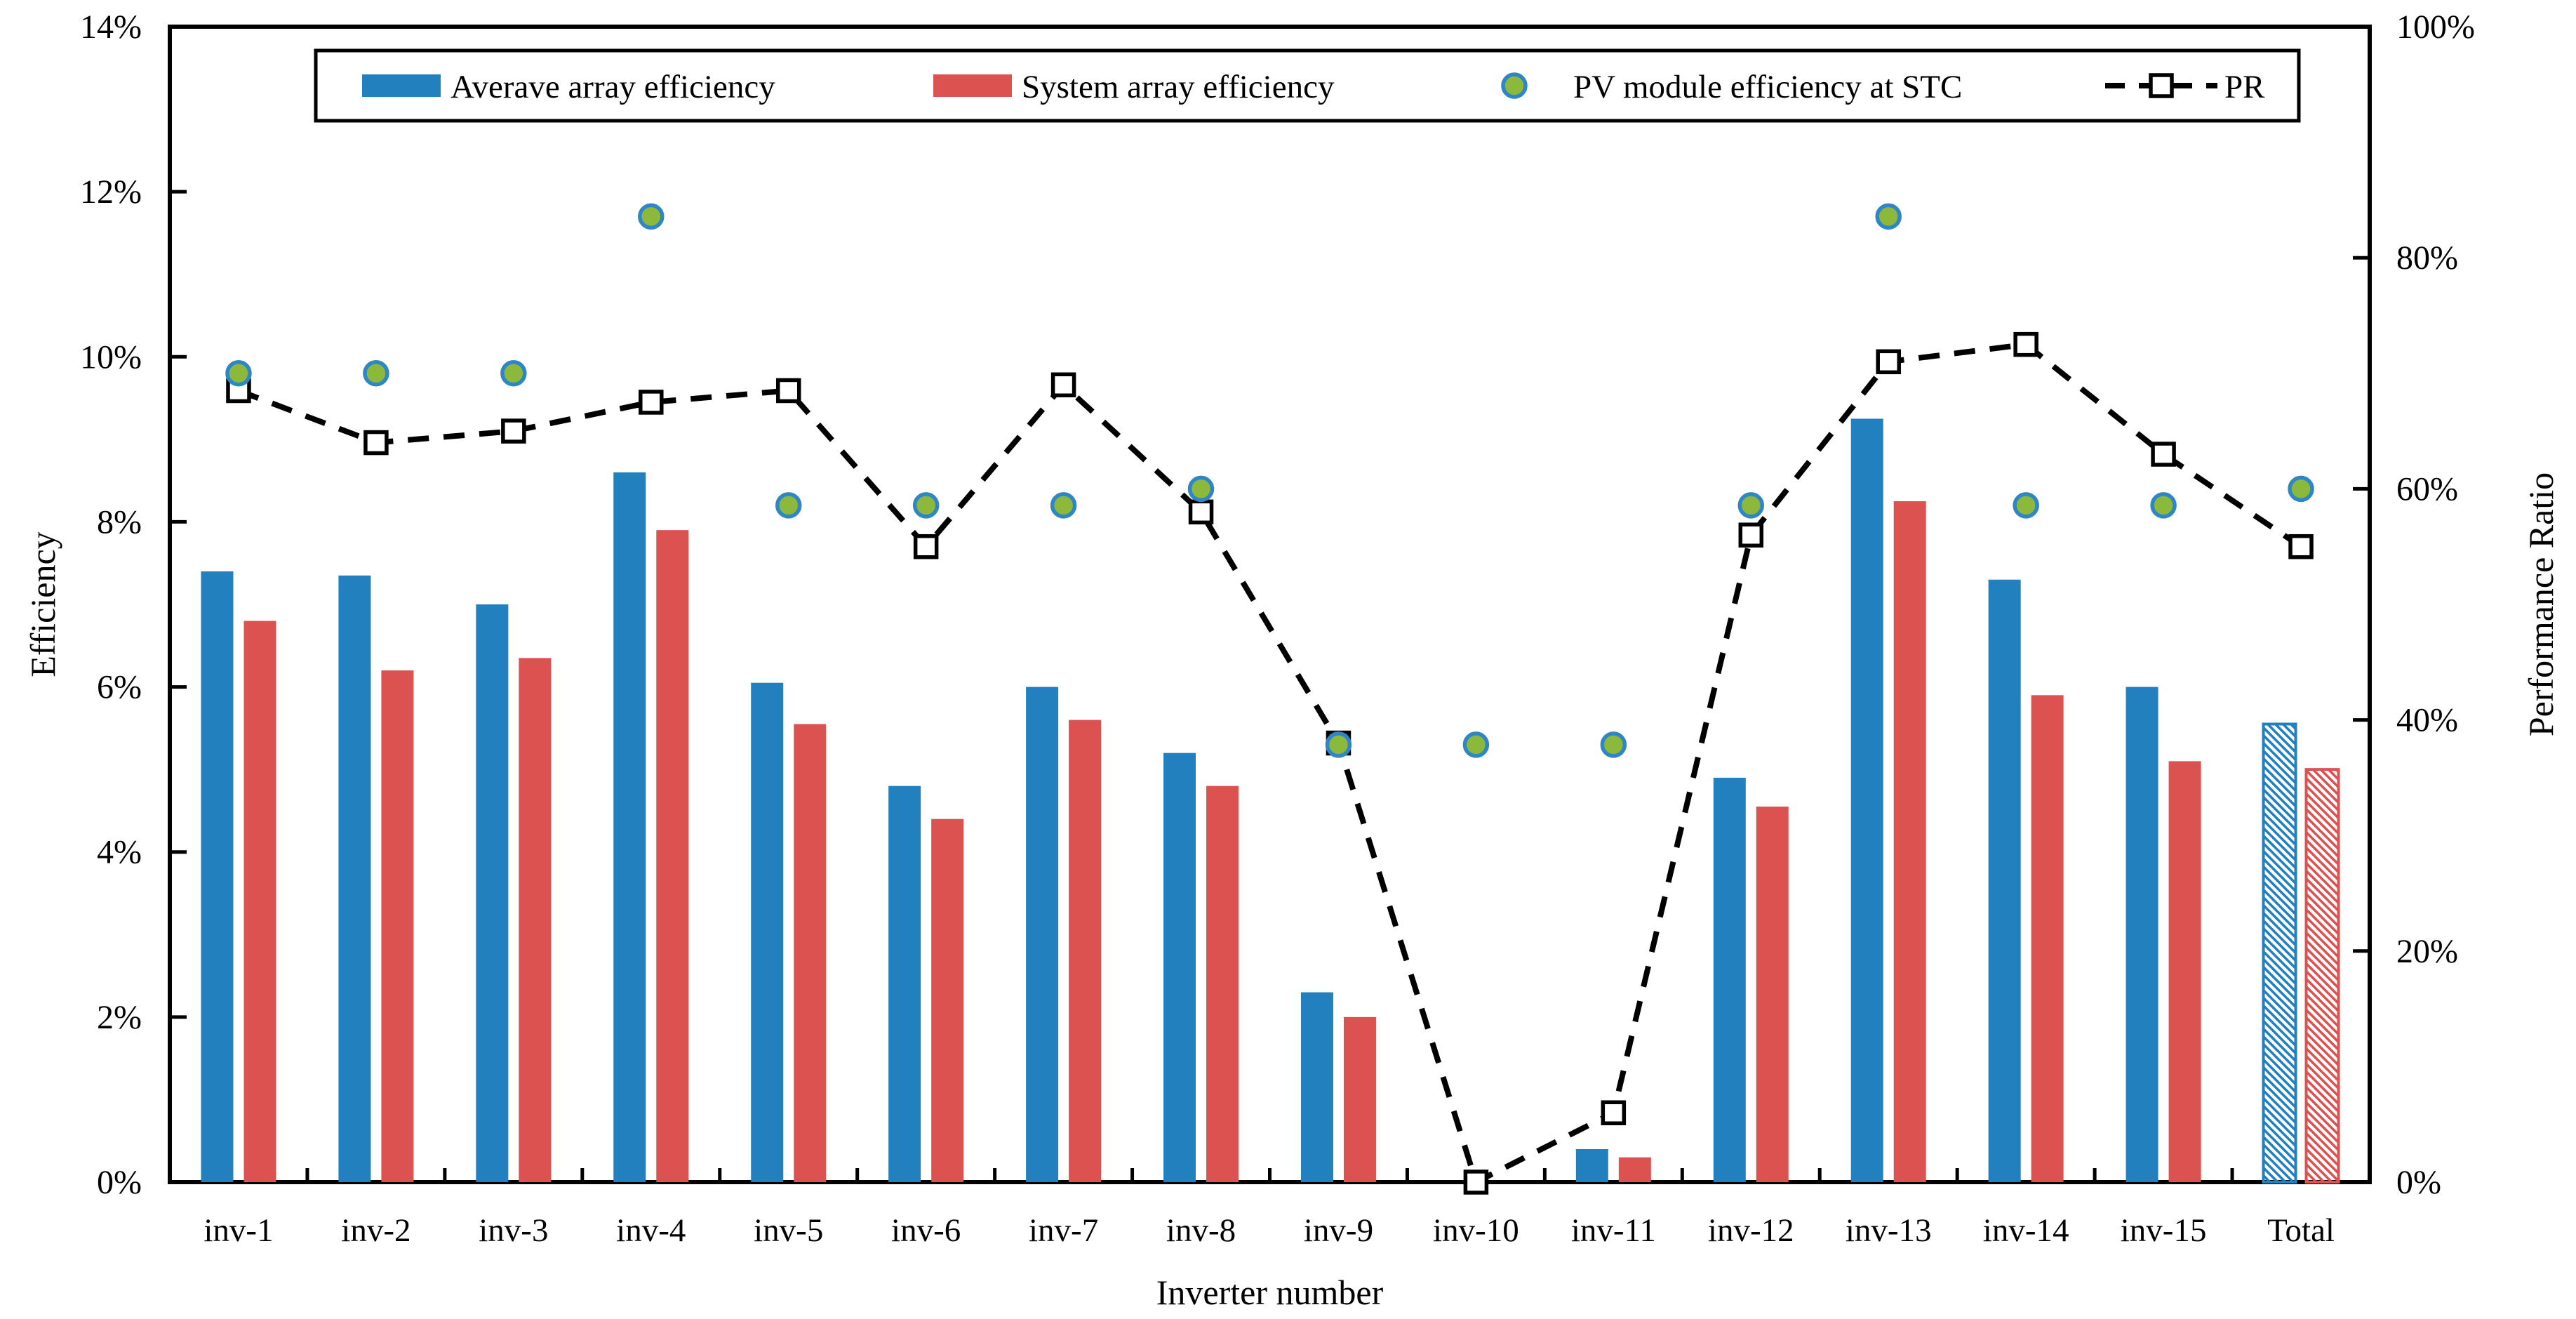  I want to click on left-axis-tick-label: 6%, so click(120, 687).